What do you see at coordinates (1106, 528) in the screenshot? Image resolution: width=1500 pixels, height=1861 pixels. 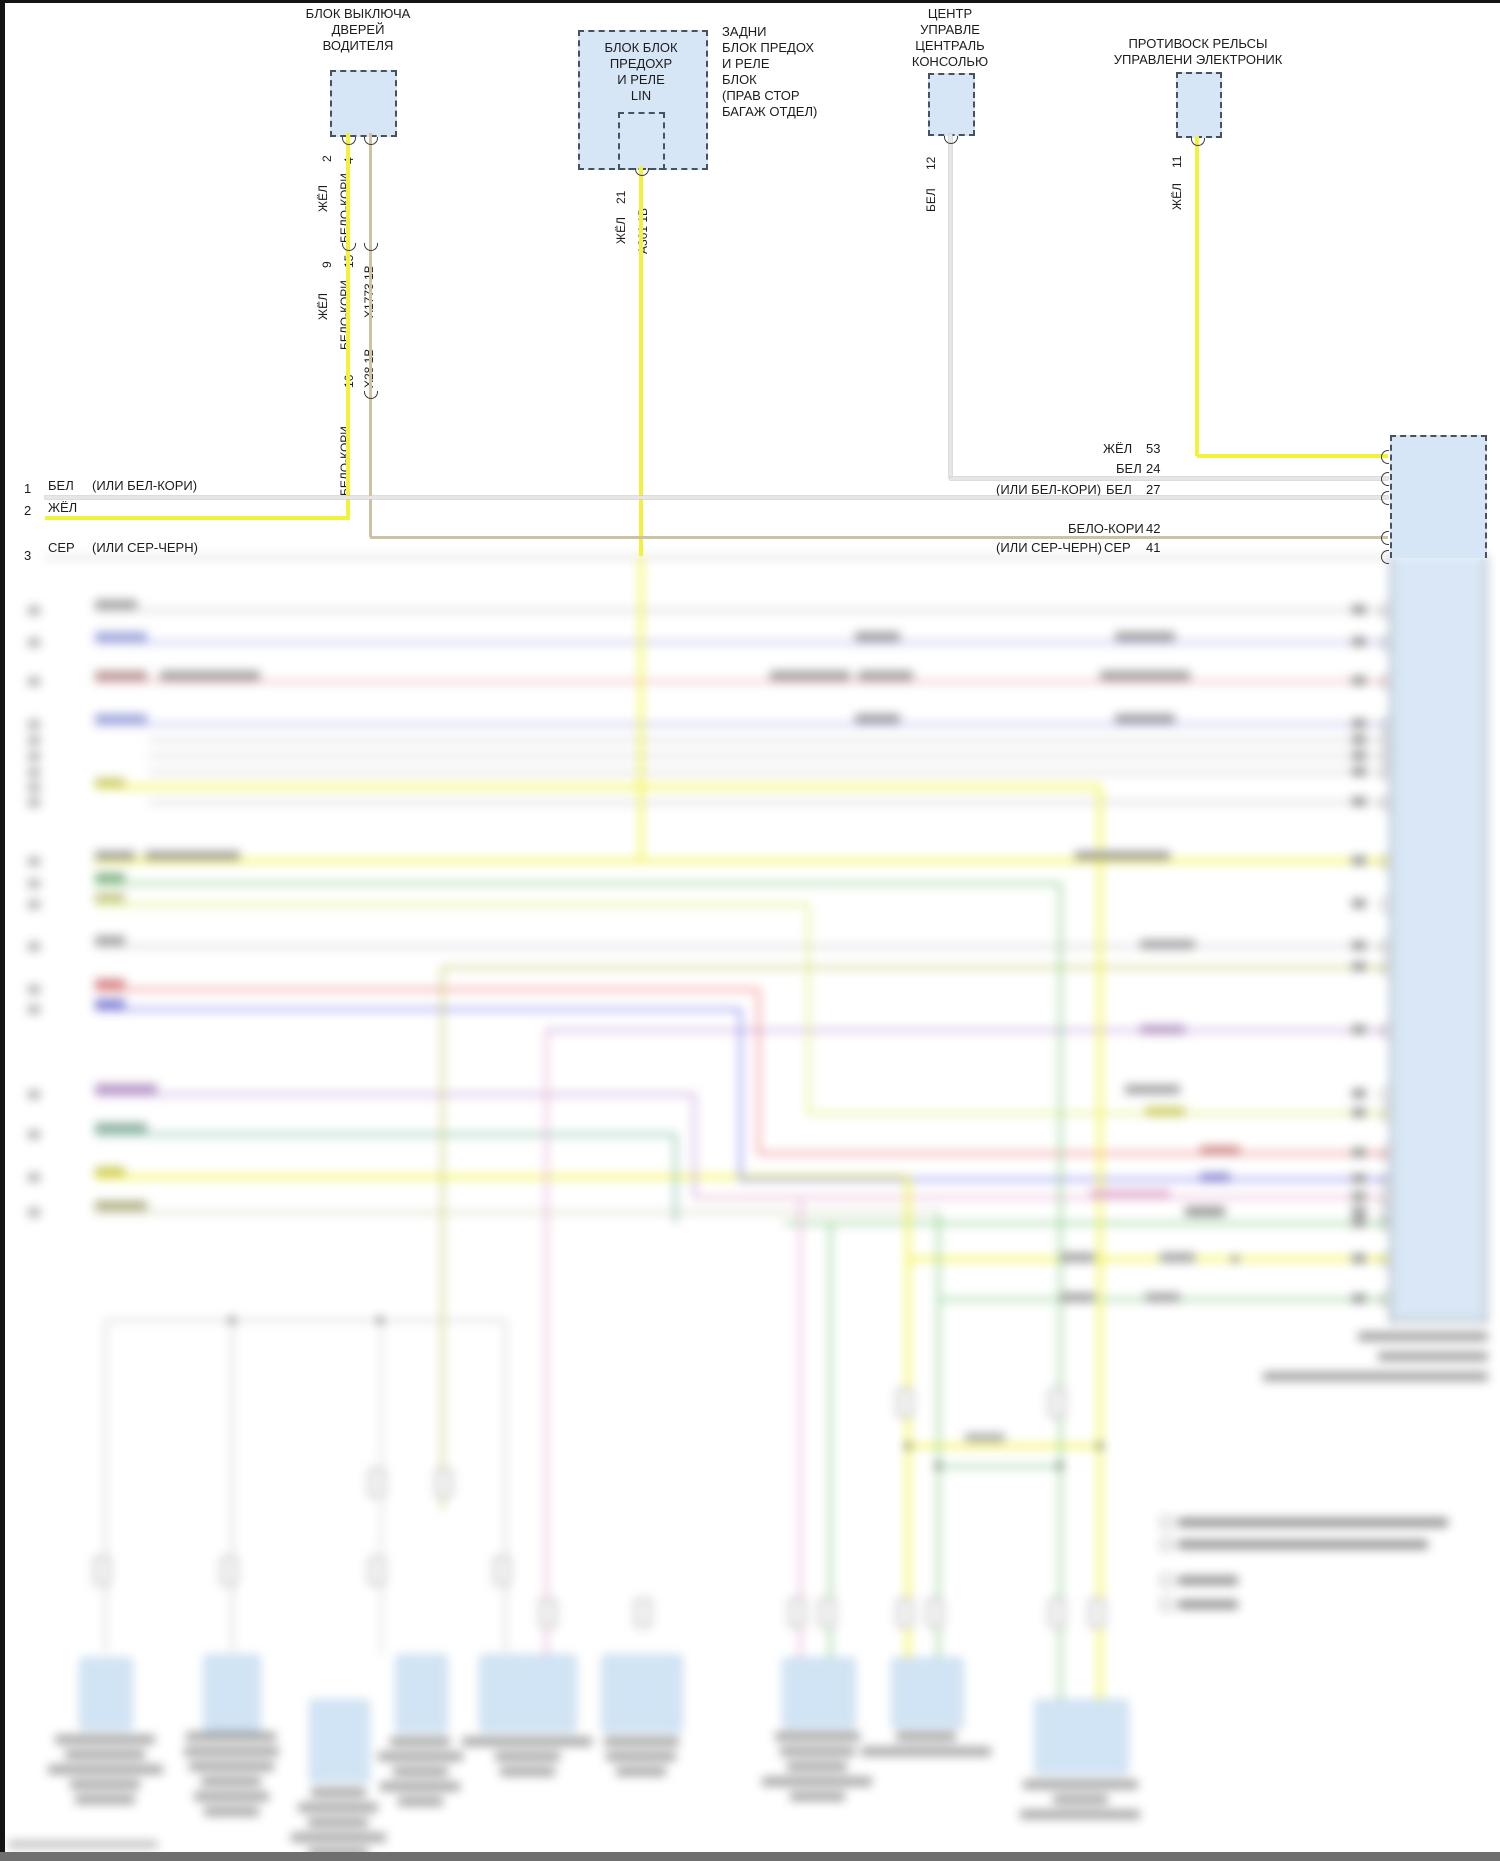 I see `row-42-color: БЕЛО-КОРИ` at bounding box center [1106, 528].